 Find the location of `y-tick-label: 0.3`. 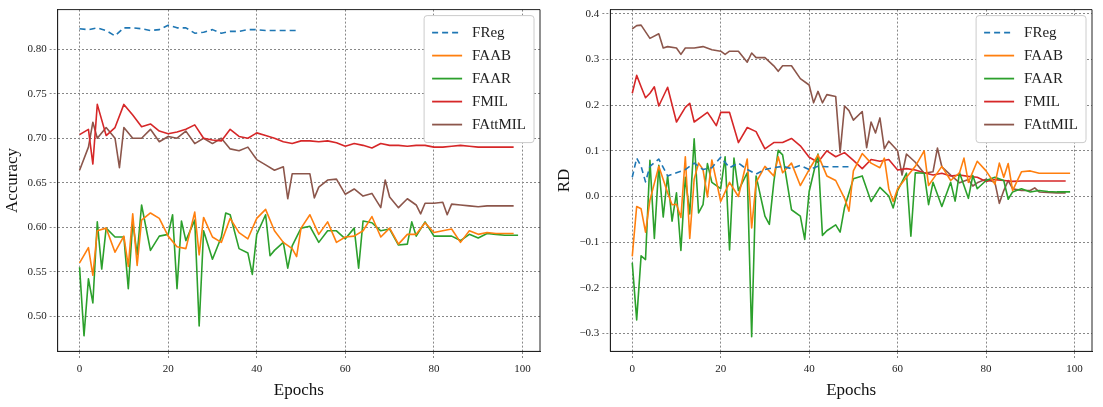

y-tick-label: 0.3 is located at coordinates (592, 58).